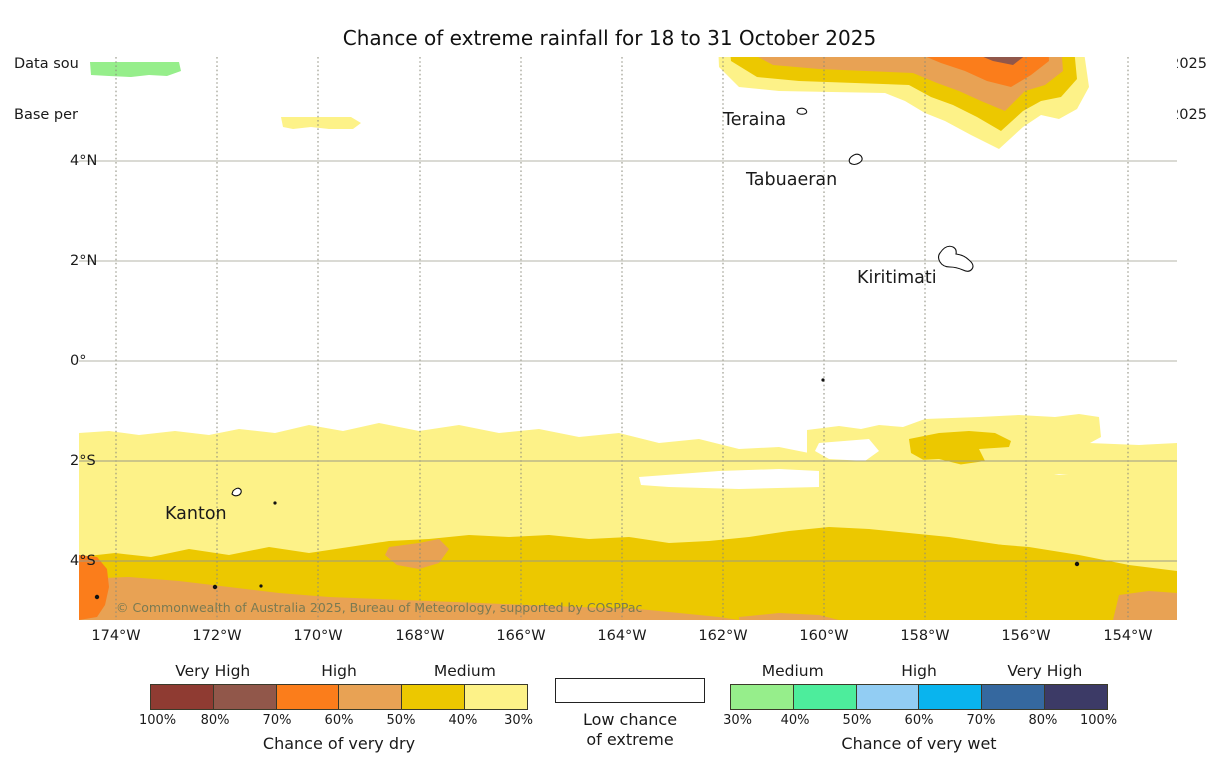 This screenshot has width=1219, height=758. Describe the element at coordinates (925, 636) in the screenshot. I see `x-tick: 158°W` at that location.